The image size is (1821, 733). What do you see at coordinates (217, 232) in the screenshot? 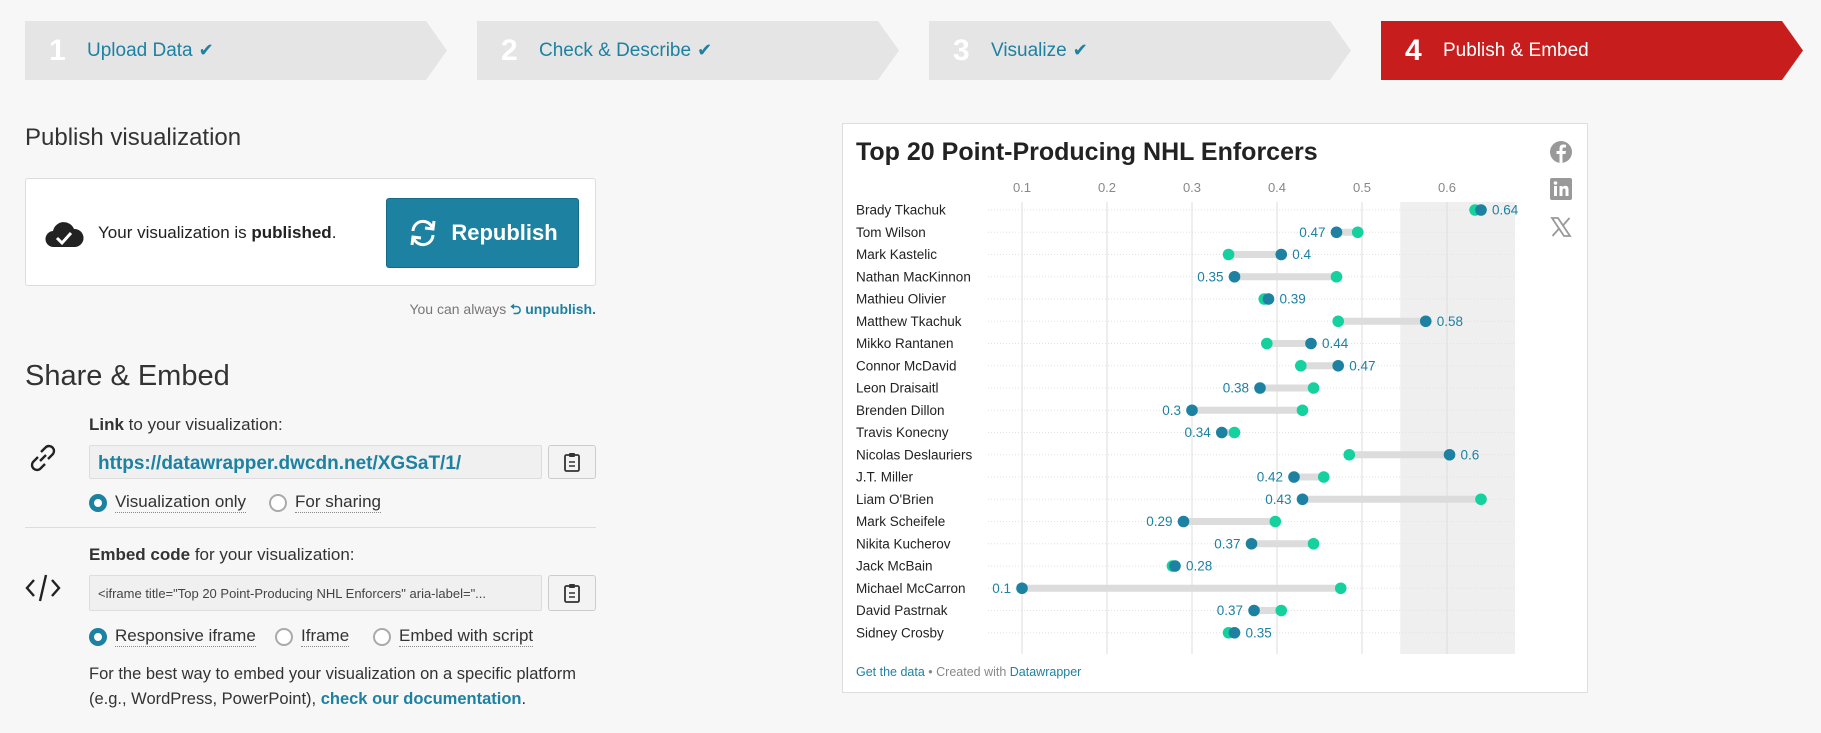
I see `publish-status-text: Your visualization is published.` at bounding box center [217, 232].